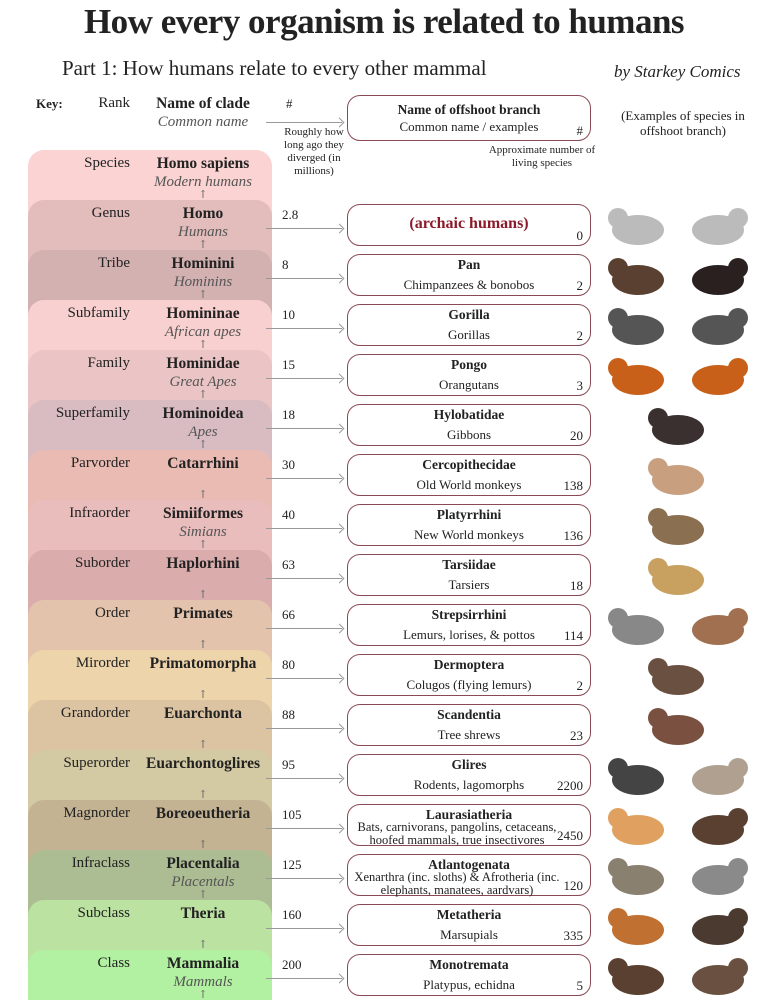 The image size is (768, 1004). What do you see at coordinates (469, 434) in the screenshot?
I see `branch-common-name: Gibbons` at bounding box center [469, 434].